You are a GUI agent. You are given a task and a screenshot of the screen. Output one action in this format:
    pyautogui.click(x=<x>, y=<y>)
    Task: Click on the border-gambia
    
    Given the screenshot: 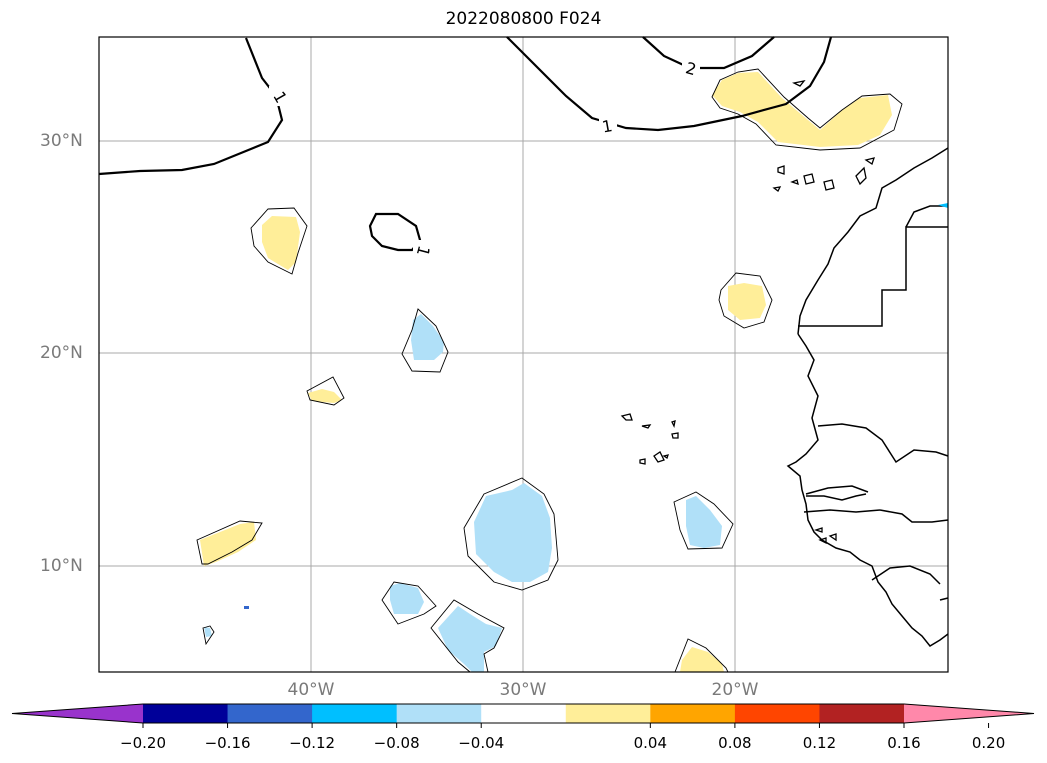 What is the action you would take?
    pyautogui.click(x=836, y=497)
    